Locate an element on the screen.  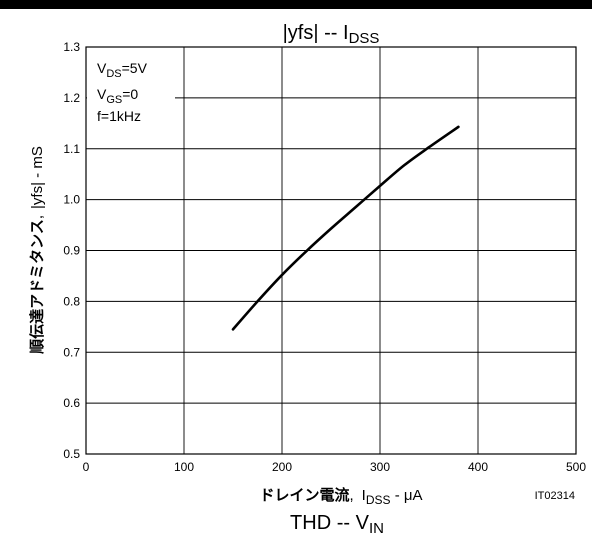
condition-vds: VDS=5V is located at coordinates (122, 70).